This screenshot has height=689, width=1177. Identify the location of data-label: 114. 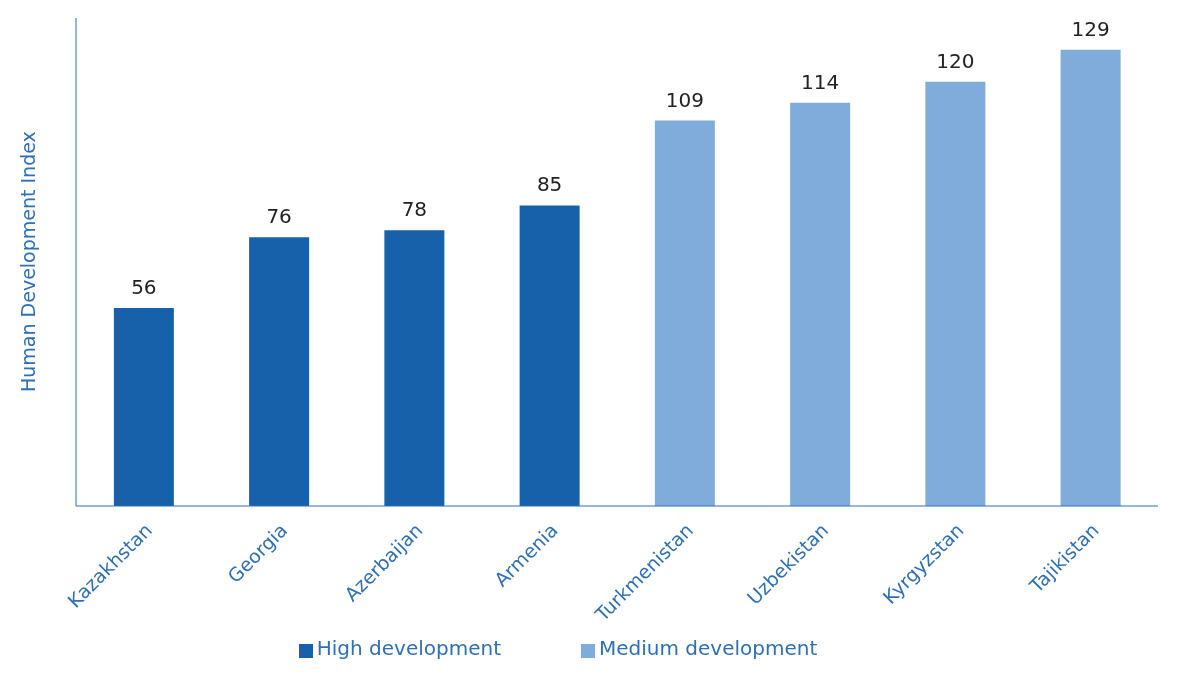
(820, 81).